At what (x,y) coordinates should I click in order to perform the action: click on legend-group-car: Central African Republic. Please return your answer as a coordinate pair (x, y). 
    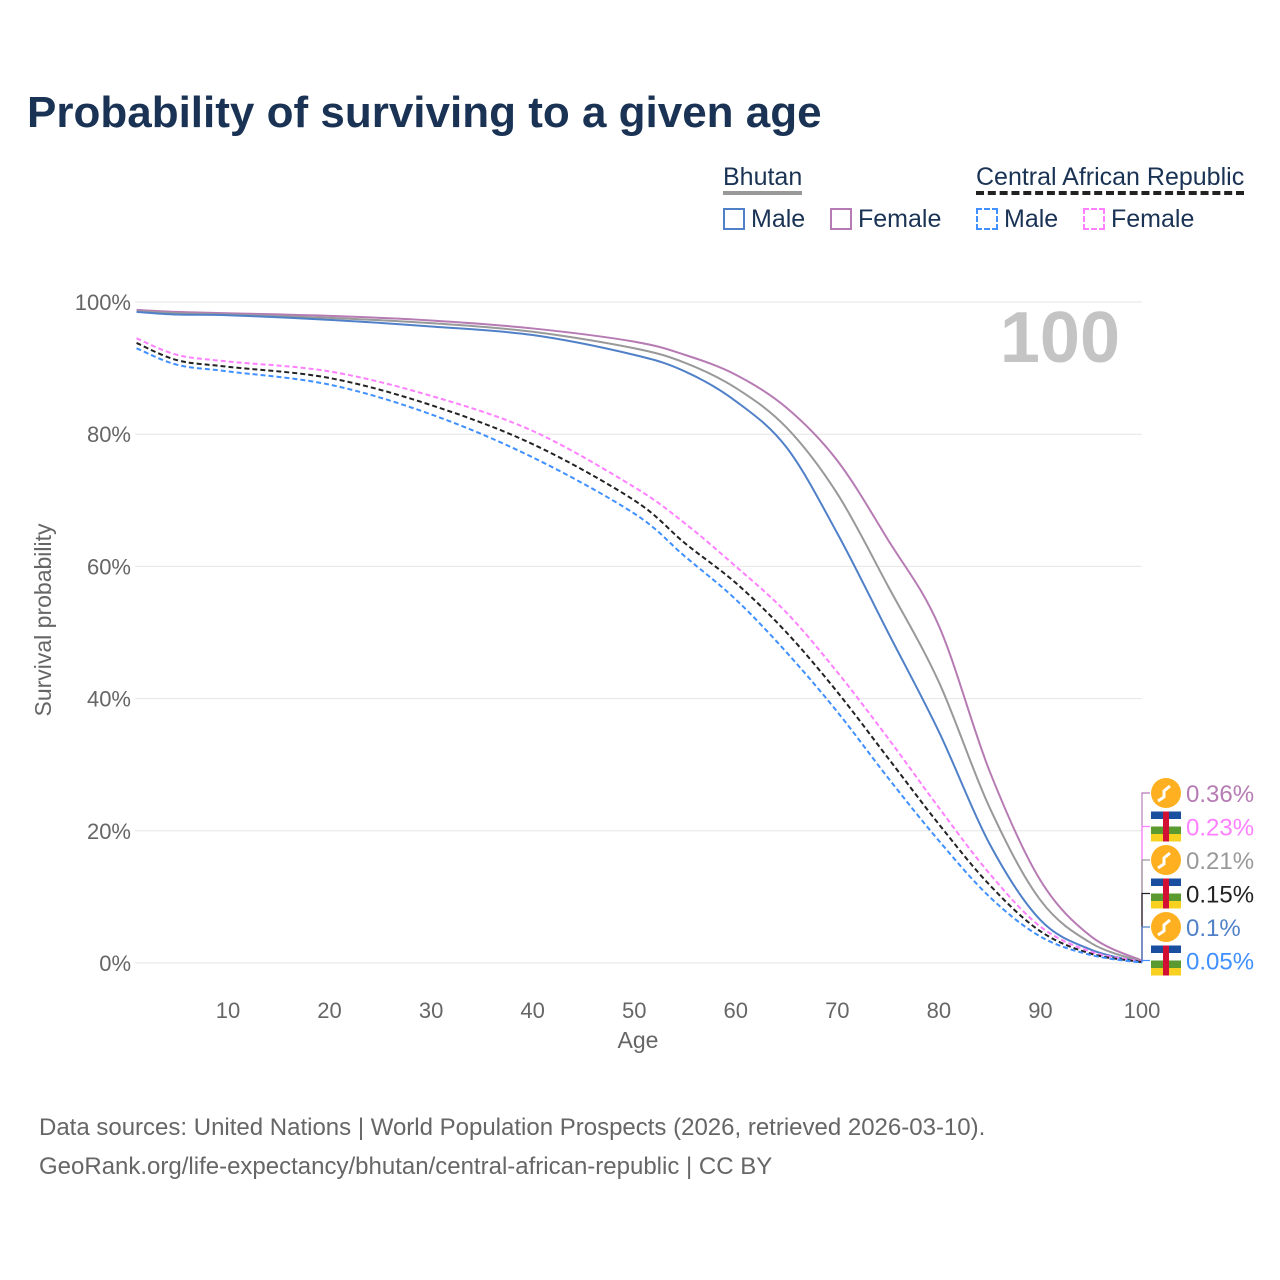
    Looking at the image, I should click on (1110, 179).